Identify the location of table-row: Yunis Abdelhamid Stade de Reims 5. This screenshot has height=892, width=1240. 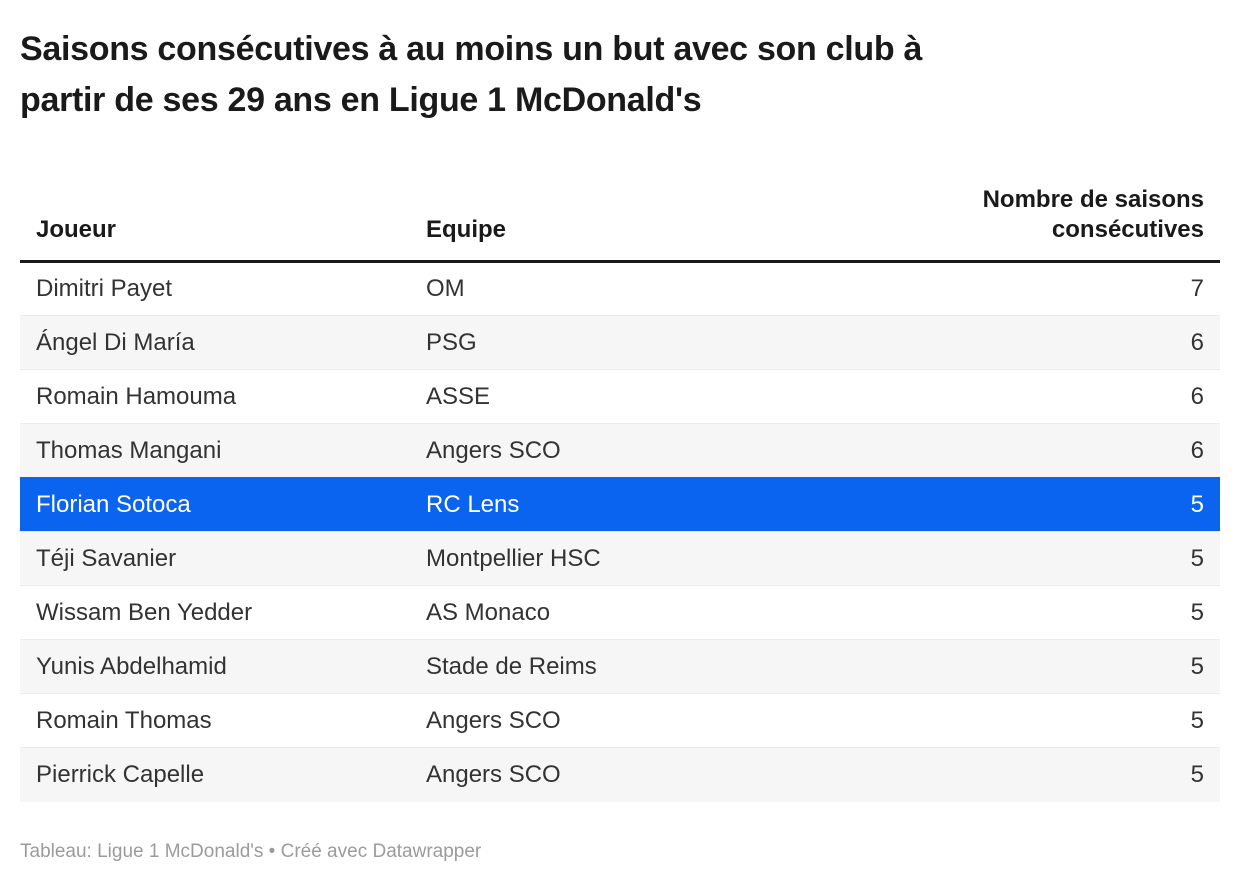
(620, 666).